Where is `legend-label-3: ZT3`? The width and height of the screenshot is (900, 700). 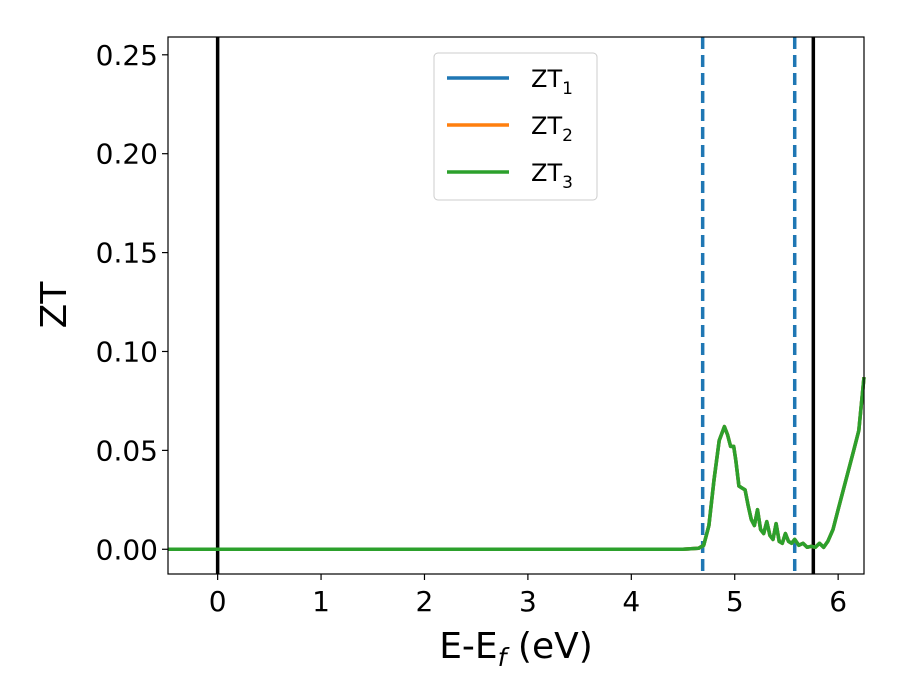
legend-label-3: ZT3 is located at coordinates (552, 176).